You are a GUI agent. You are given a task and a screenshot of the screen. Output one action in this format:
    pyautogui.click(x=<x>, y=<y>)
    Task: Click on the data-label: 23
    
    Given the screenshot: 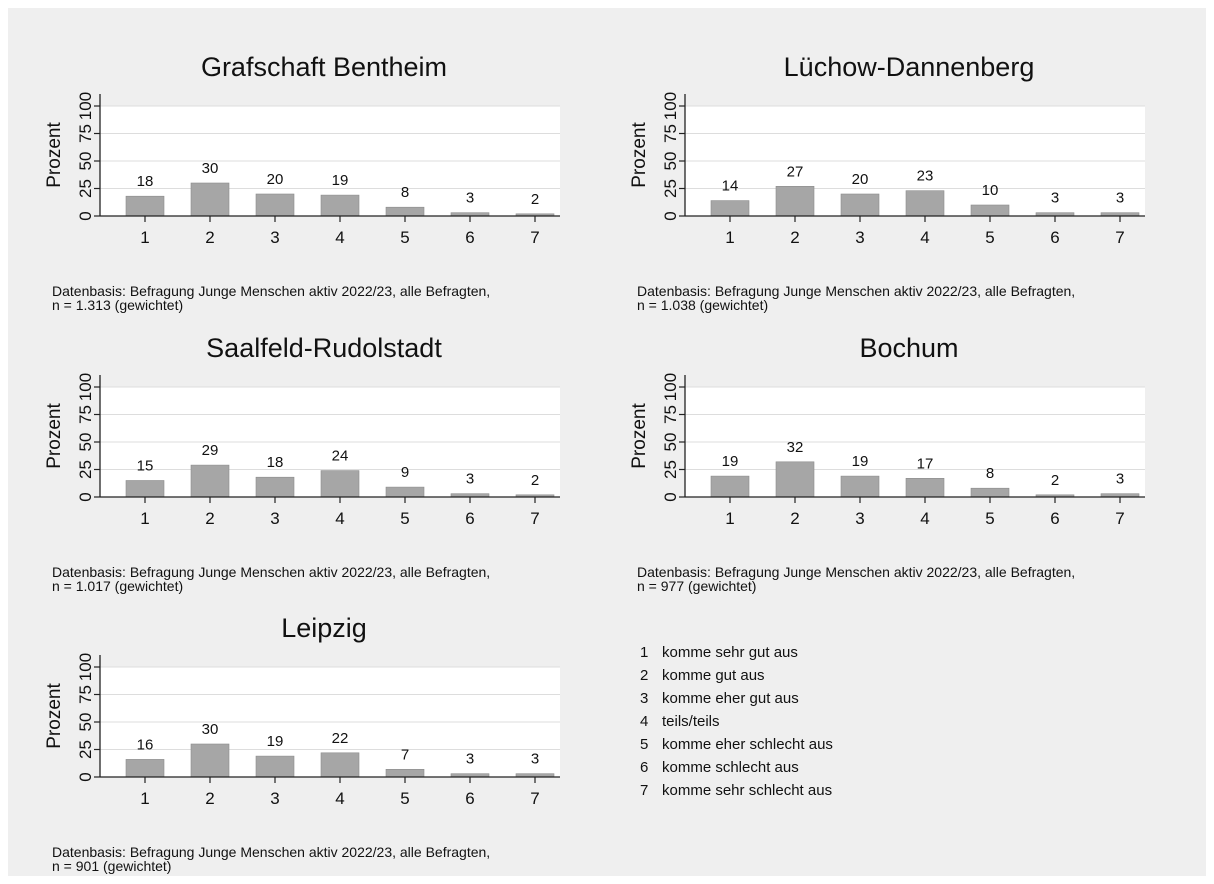 What is the action you would take?
    pyautogui.click(x=925, y=176)
    